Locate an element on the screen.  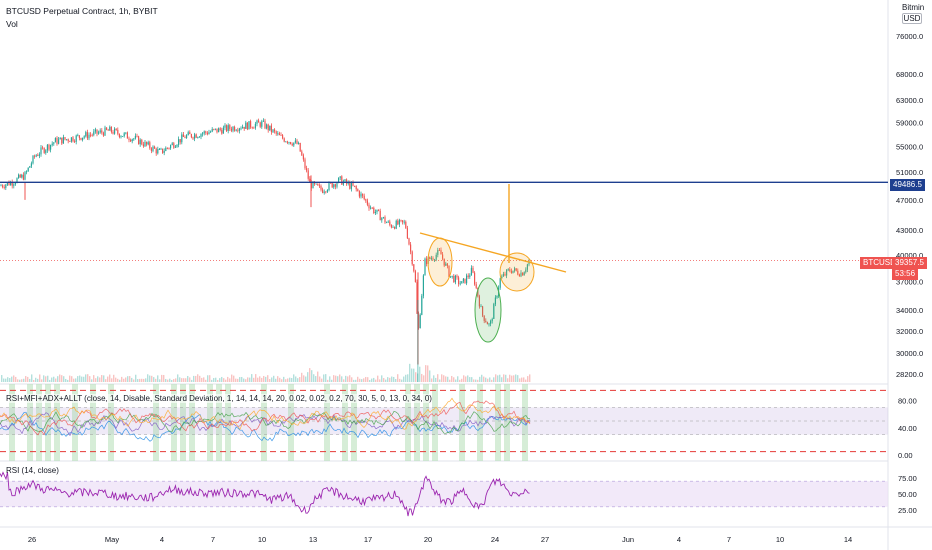
currency-label: USD is located at coordinates (912, 18).